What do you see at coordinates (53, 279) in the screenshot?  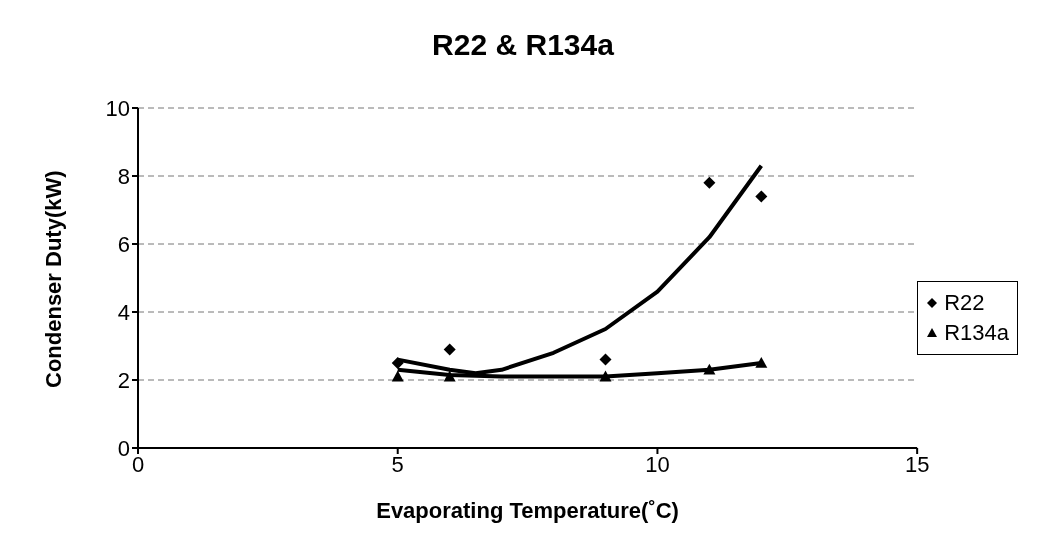 I see `y-axis-title: Condenser Duty(kW)` at bounding box center [53, 279].